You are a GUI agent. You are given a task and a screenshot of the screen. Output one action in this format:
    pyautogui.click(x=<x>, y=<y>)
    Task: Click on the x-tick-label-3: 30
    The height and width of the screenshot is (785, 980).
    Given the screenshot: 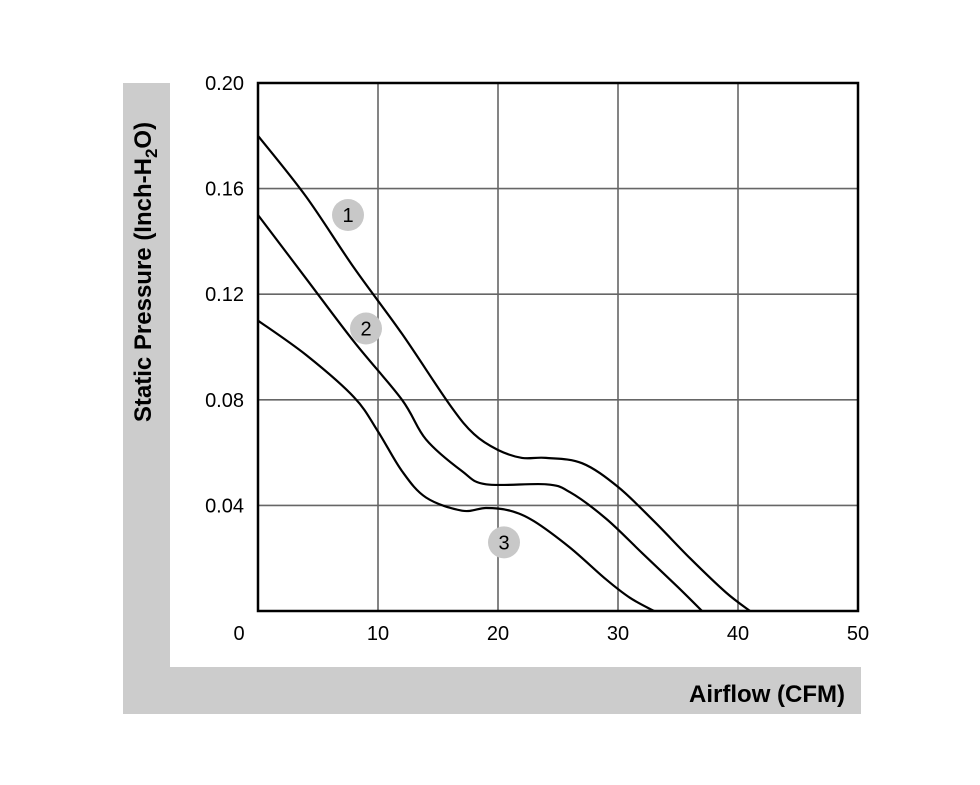 What is the action you would take?
    pyautogui.click(x=618, y=634)
    